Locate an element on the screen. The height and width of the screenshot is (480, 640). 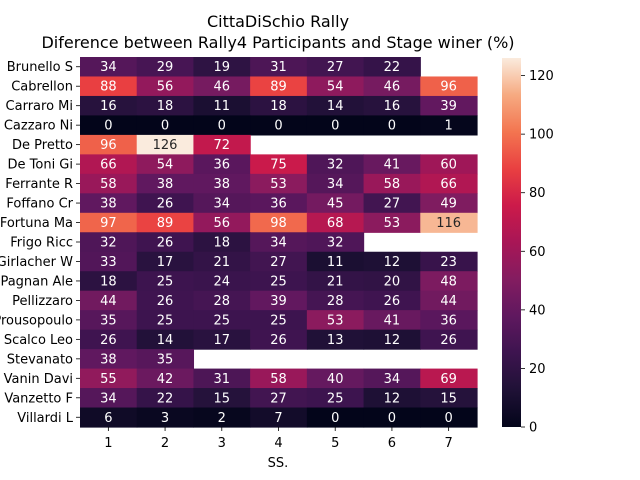
y-tick-label: Carraro Mi is located at coordinates (39, 106).